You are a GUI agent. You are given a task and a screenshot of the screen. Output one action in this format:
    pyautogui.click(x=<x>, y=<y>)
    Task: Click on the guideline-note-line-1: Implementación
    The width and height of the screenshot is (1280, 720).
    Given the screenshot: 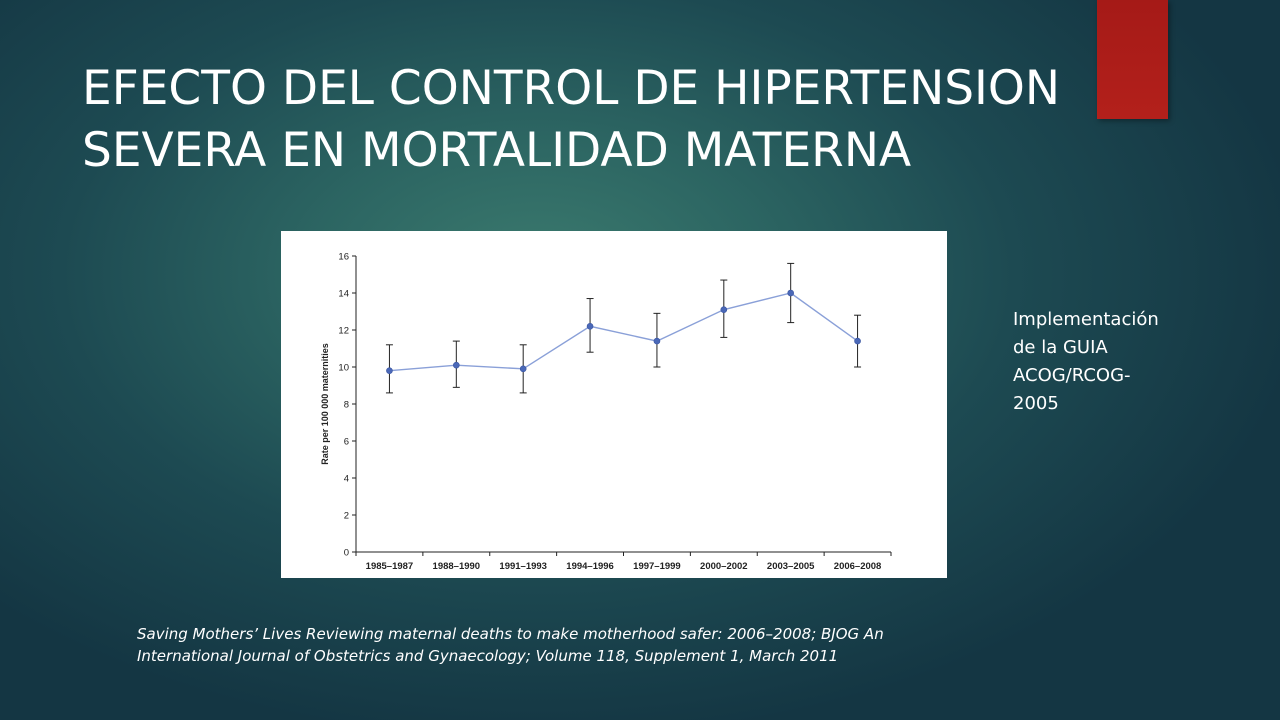 What is the action you would take?
    pyautogui.click(x=1086, y=319)
    